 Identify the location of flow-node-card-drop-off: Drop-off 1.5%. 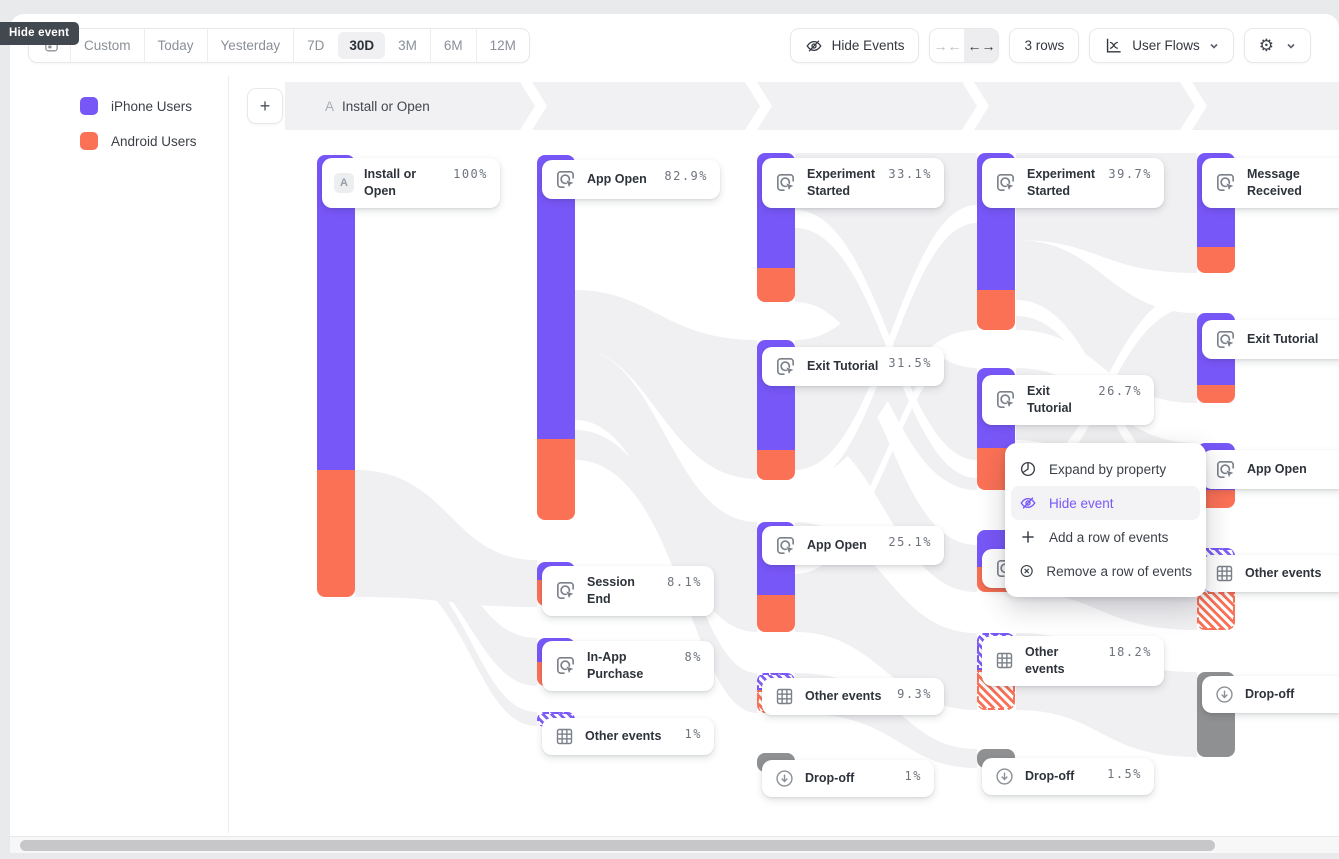
(1068, 776).